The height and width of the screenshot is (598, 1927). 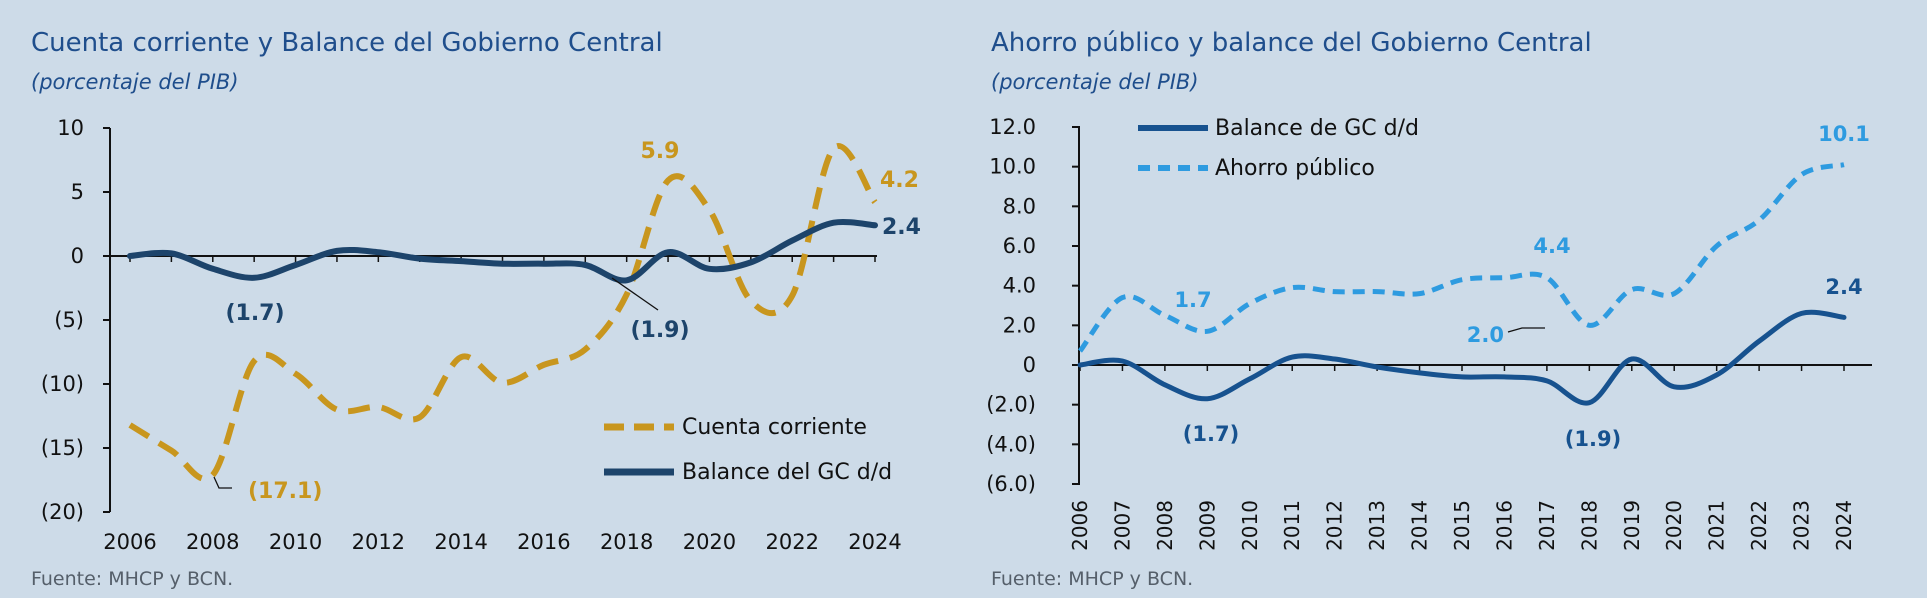 I want to click on y-tick-label: 12.0, so click(x=1012, y=127).